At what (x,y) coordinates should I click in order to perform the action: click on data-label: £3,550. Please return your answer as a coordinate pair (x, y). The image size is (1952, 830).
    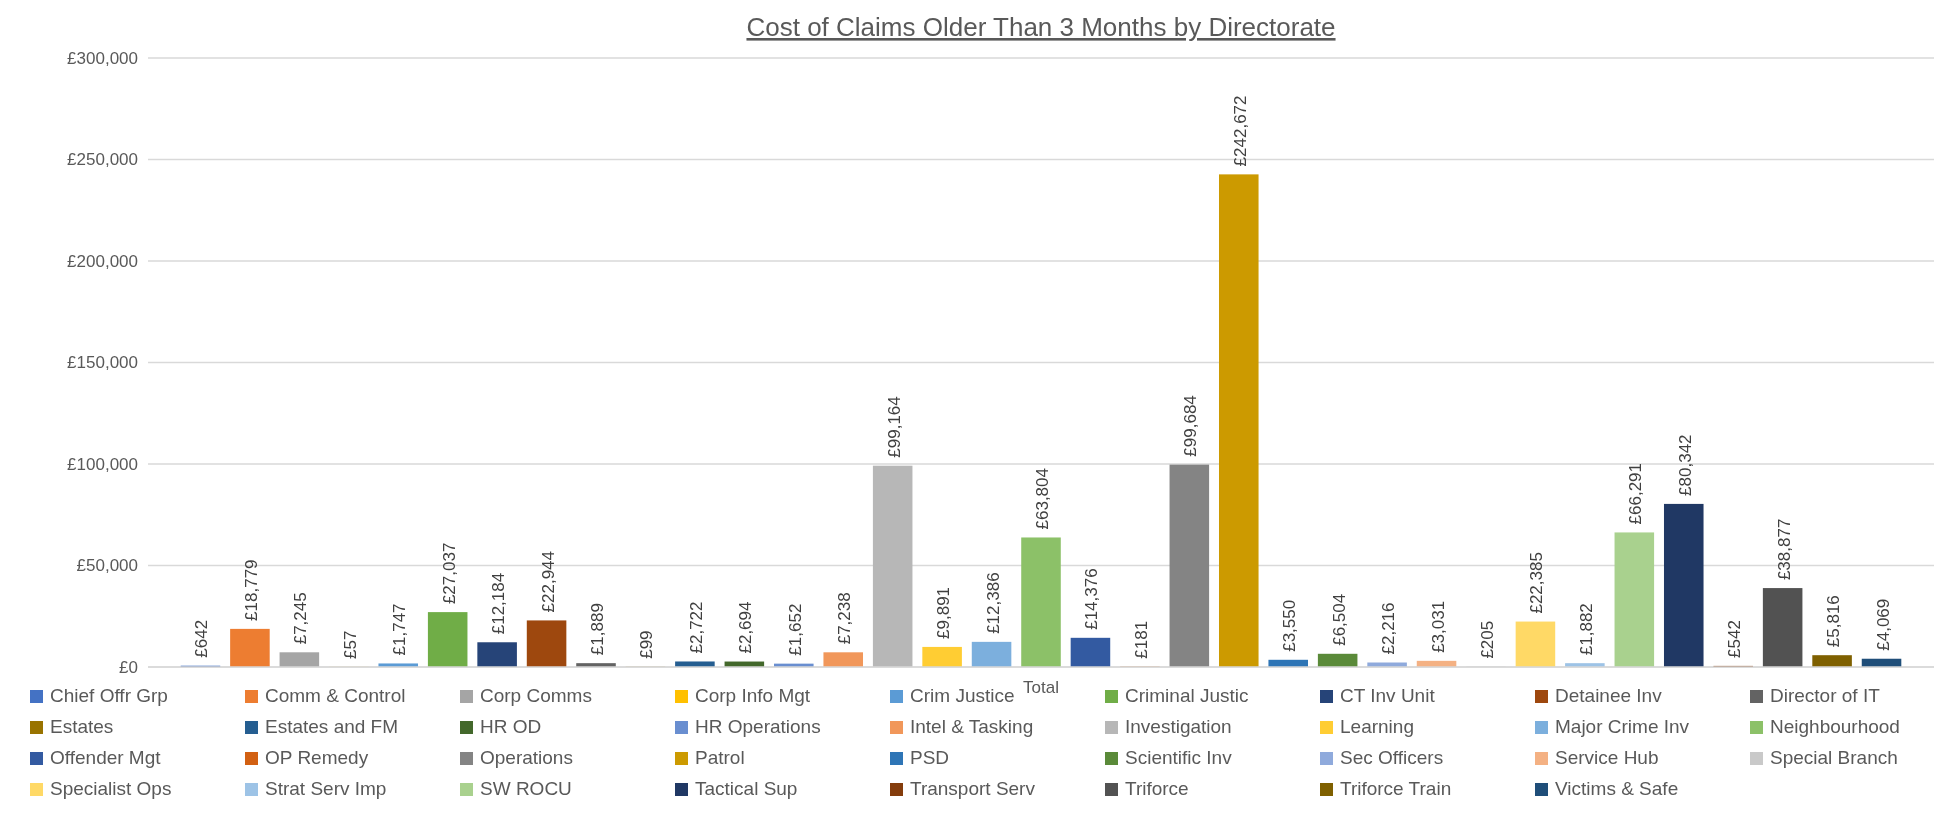
    Looking at the image, I should click on (1290, 625).